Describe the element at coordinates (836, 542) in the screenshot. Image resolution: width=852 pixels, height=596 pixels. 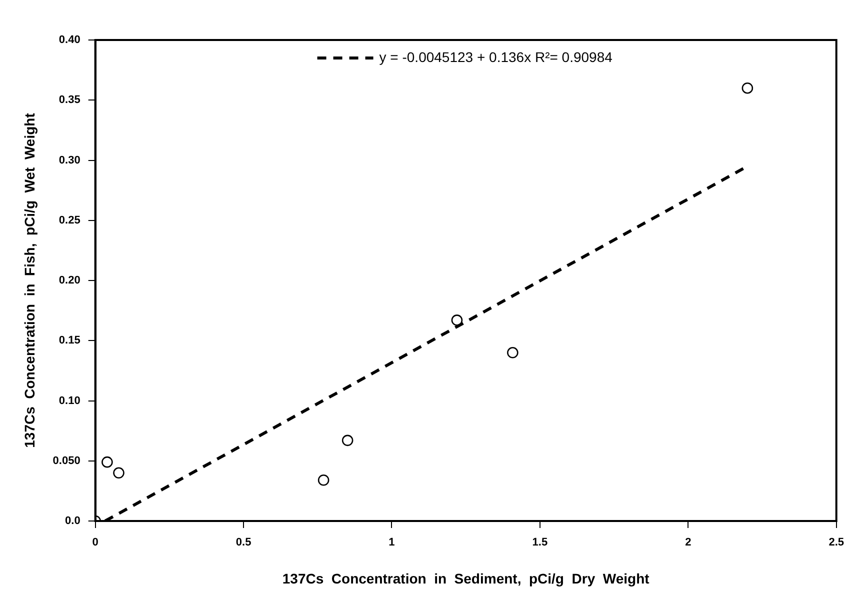
I see `x-tick-label: 2.5` at that location.